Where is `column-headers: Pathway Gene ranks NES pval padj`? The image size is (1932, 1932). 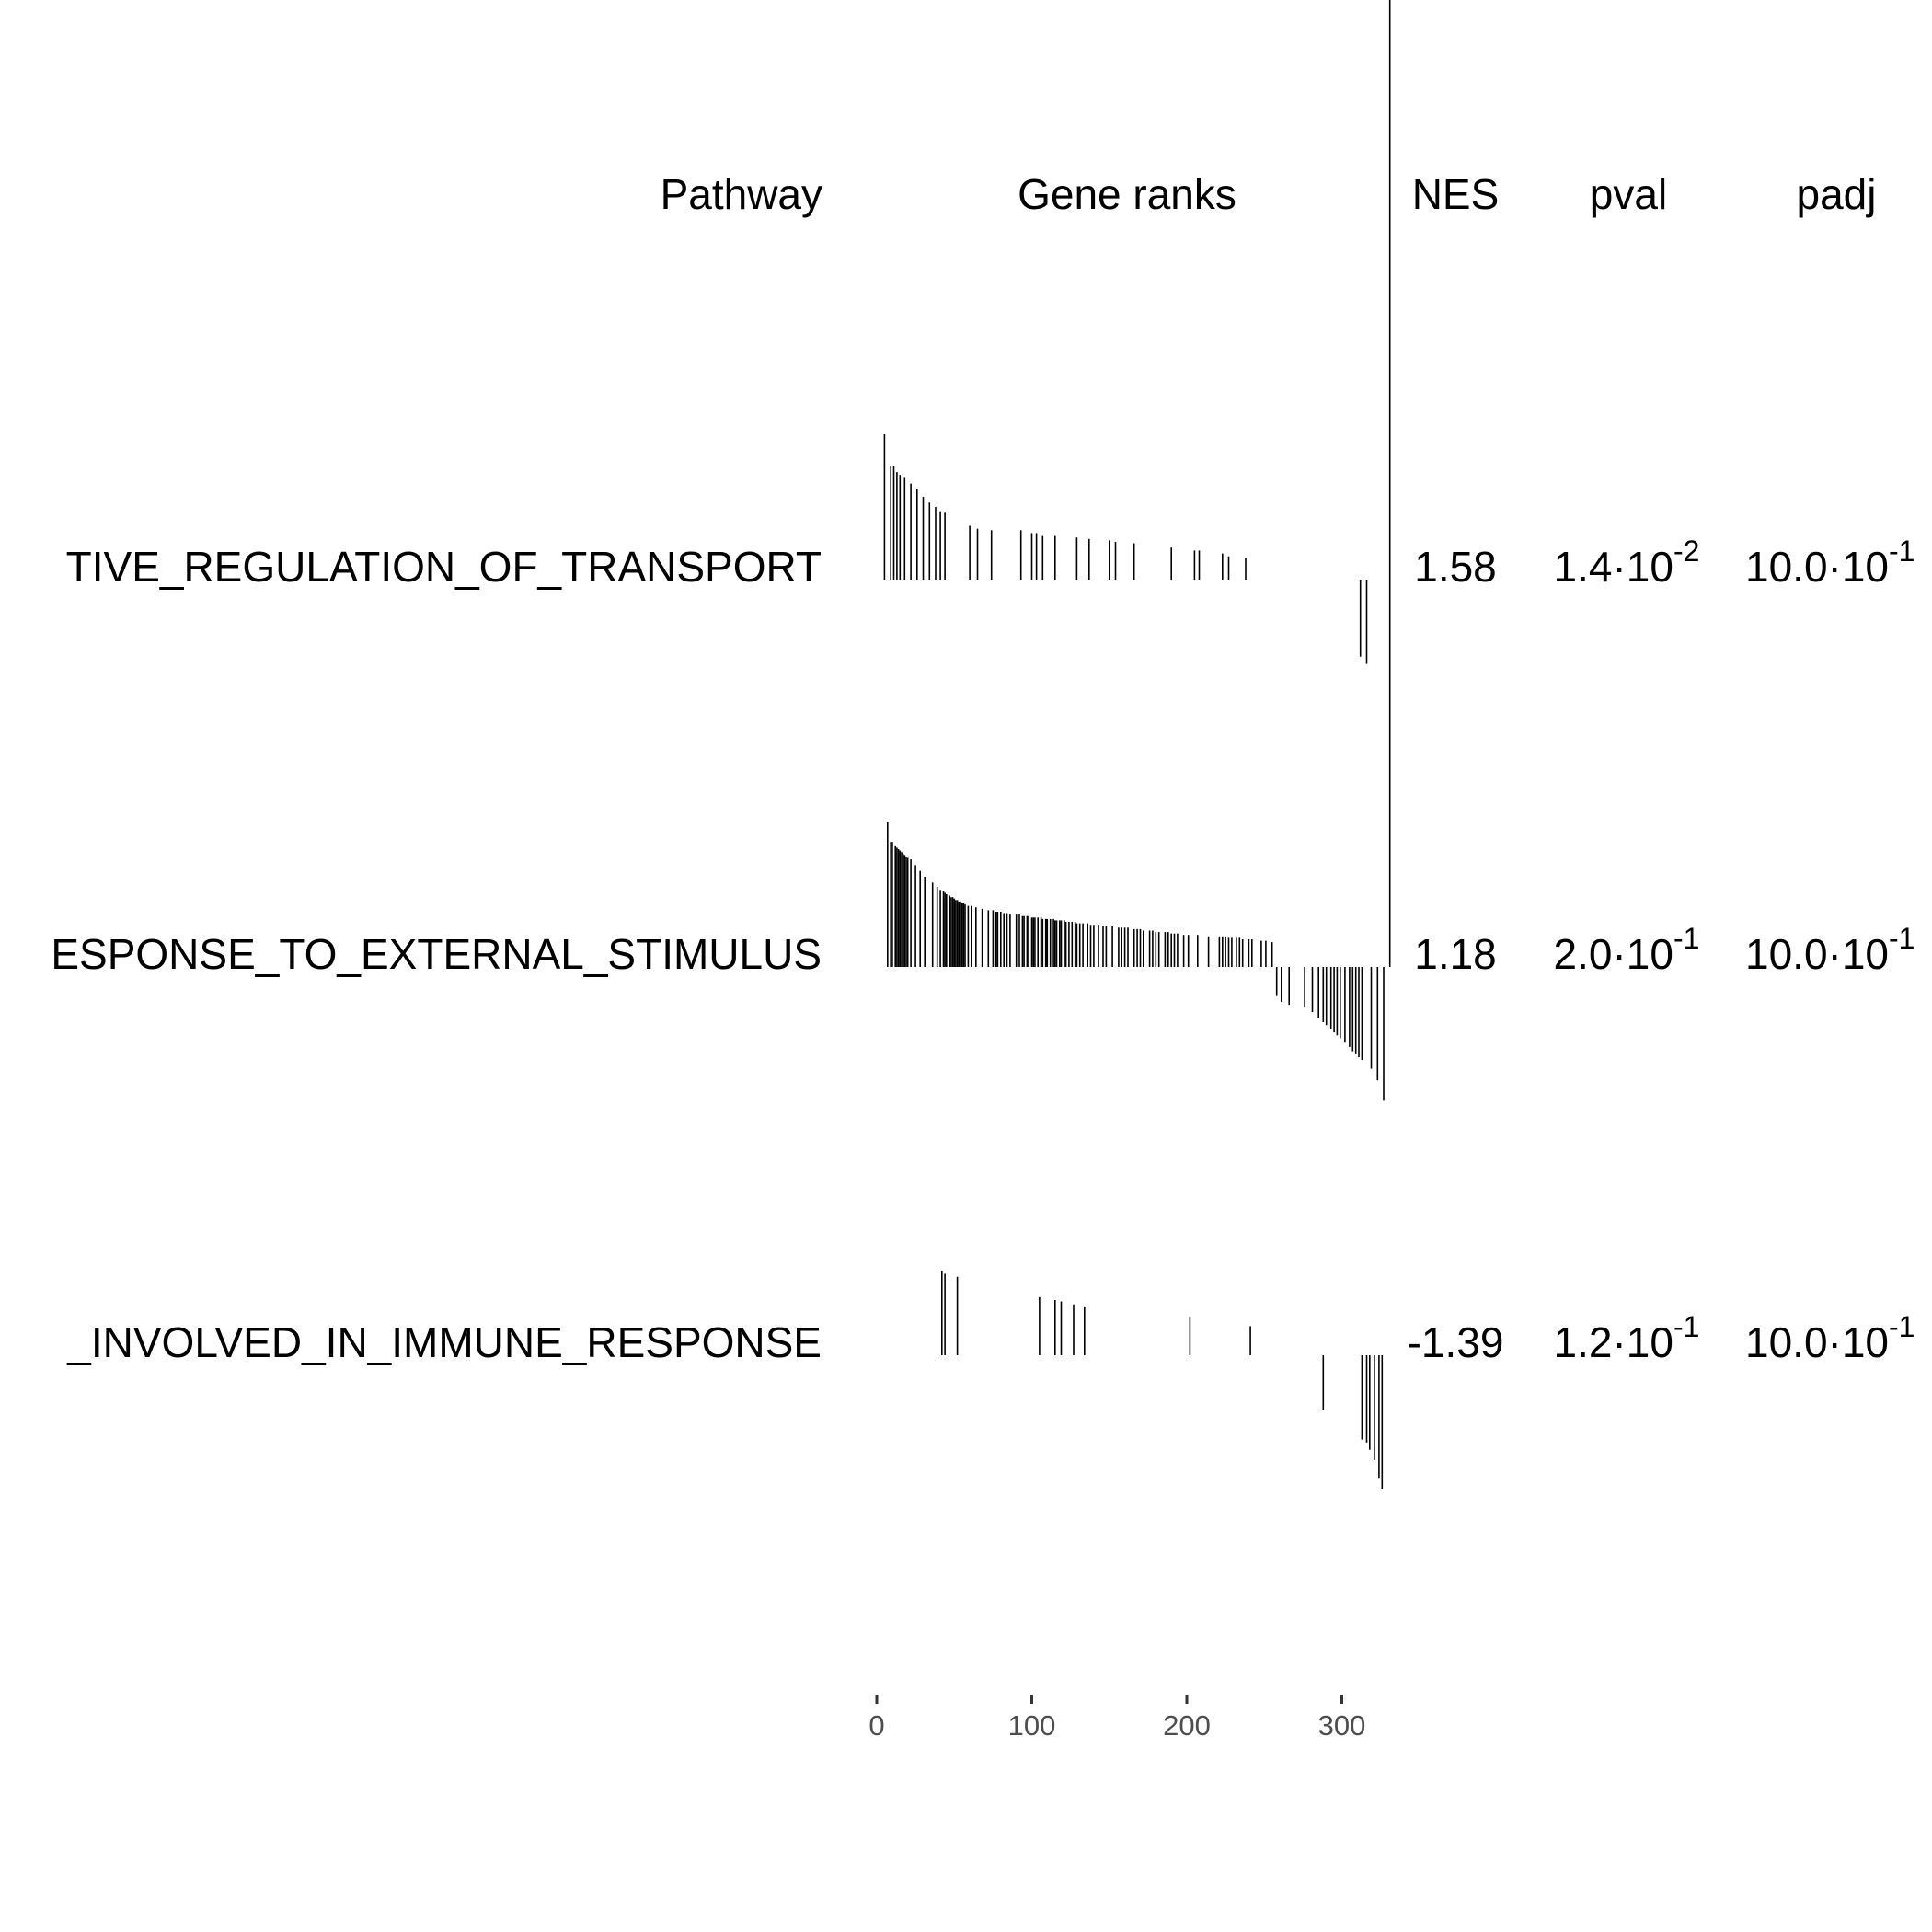
column-headers: Pathway Gene ranks NES pval padj is located at coordinates (1269, 194).